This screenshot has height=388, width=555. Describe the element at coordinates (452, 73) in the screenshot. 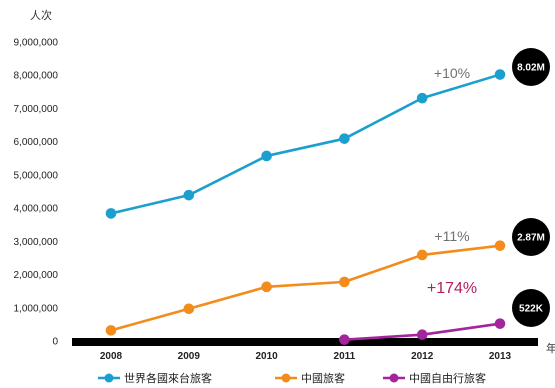

I see `growth-label: +10%` at that location.